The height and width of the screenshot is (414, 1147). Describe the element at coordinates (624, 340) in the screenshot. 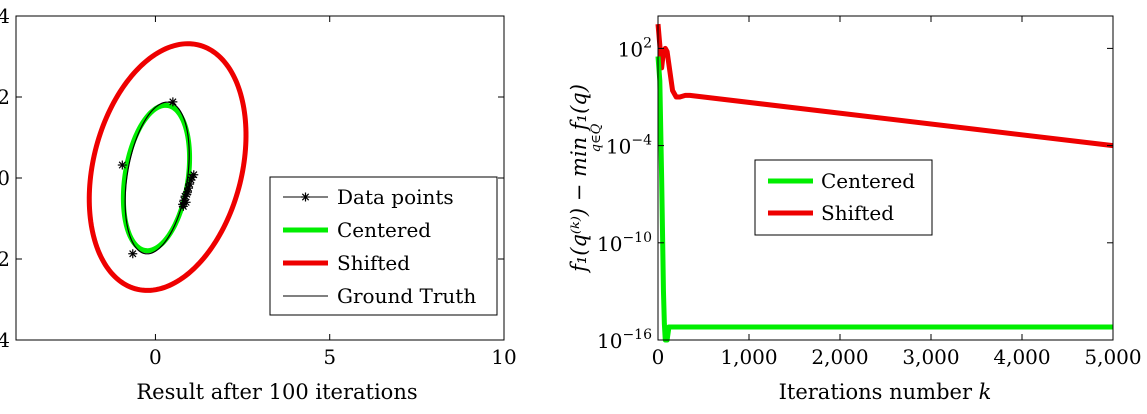

I see `right-y-tick-label: 10⁻¹⁶` at that location.